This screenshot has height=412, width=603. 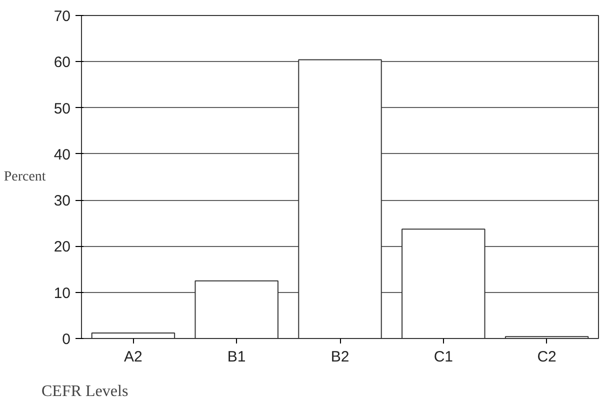 I want to click on y-tick-label: 40, so click(x=62, y=155).